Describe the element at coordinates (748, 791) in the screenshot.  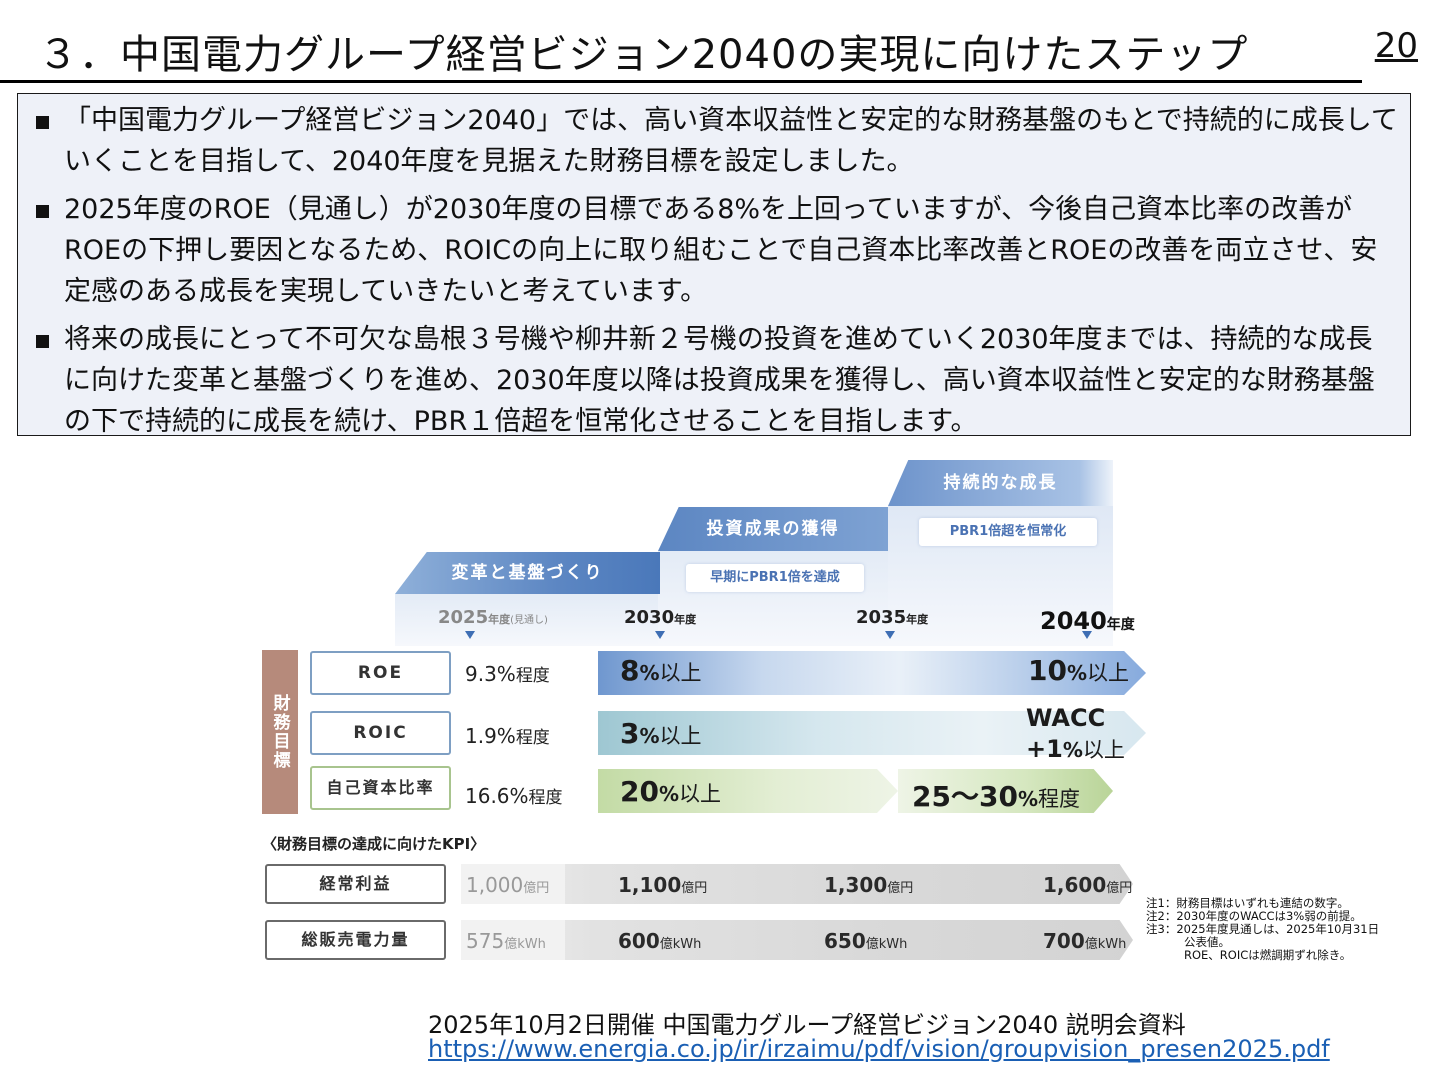
I see `equity-ratio-bar-2030` at that location.